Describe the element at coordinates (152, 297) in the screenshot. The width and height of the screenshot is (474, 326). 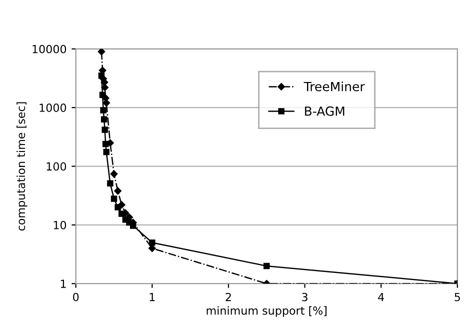
I see `x-tick-label: 1` at that location.